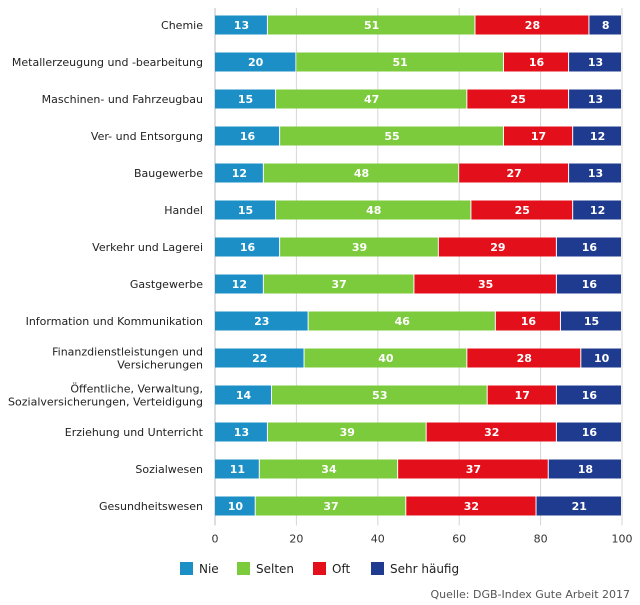  What do you see at coordinates (134, 432) in the screenshot?
I see `category-label: Erziehung und Unterricht` at bounding box center [134, 432].